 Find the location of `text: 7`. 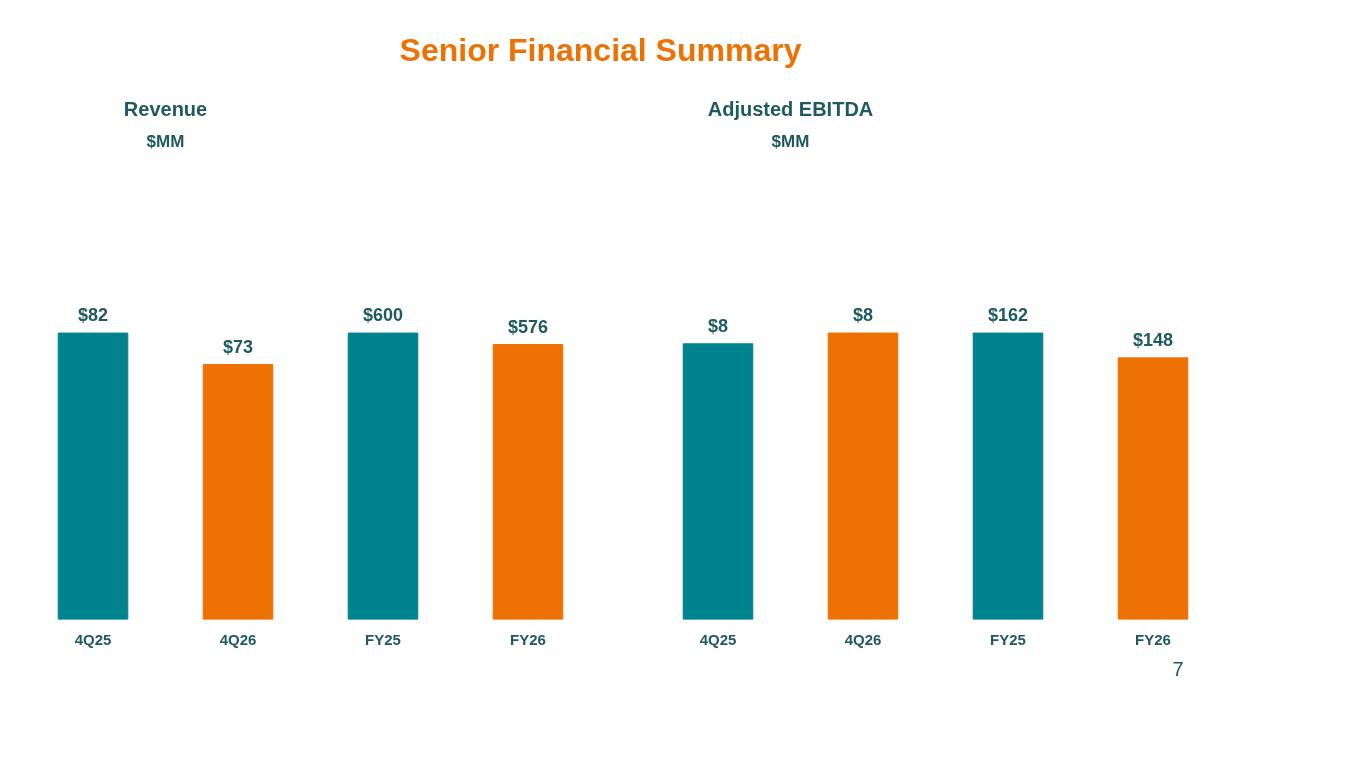

text: 7 is located at coordinates (1178, 668).